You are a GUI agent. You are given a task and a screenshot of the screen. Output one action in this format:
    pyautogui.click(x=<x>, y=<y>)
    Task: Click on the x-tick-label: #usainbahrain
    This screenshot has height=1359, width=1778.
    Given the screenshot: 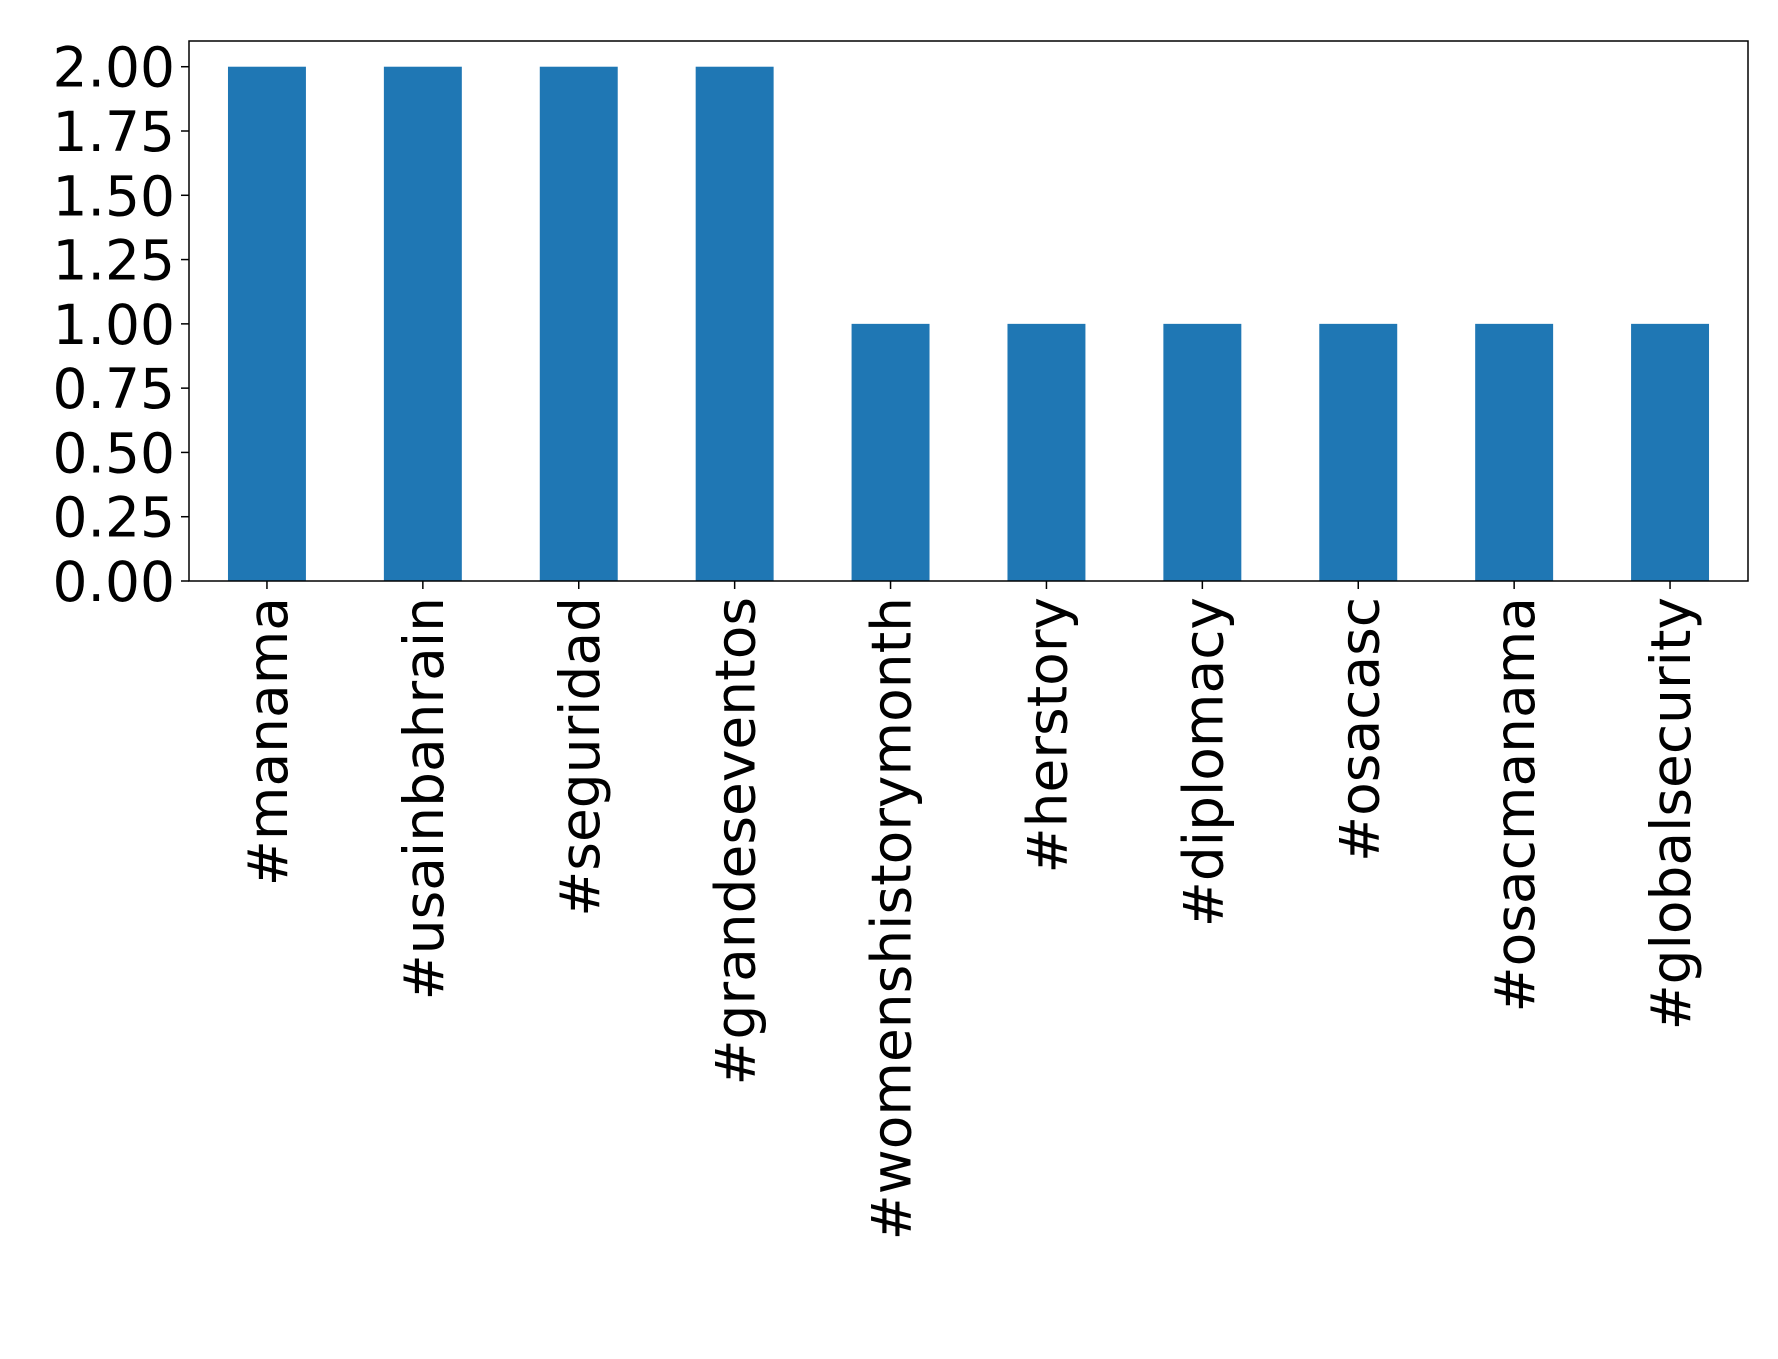 What is the action you would take?
    pyautogui.click(x=424, y=798)
    